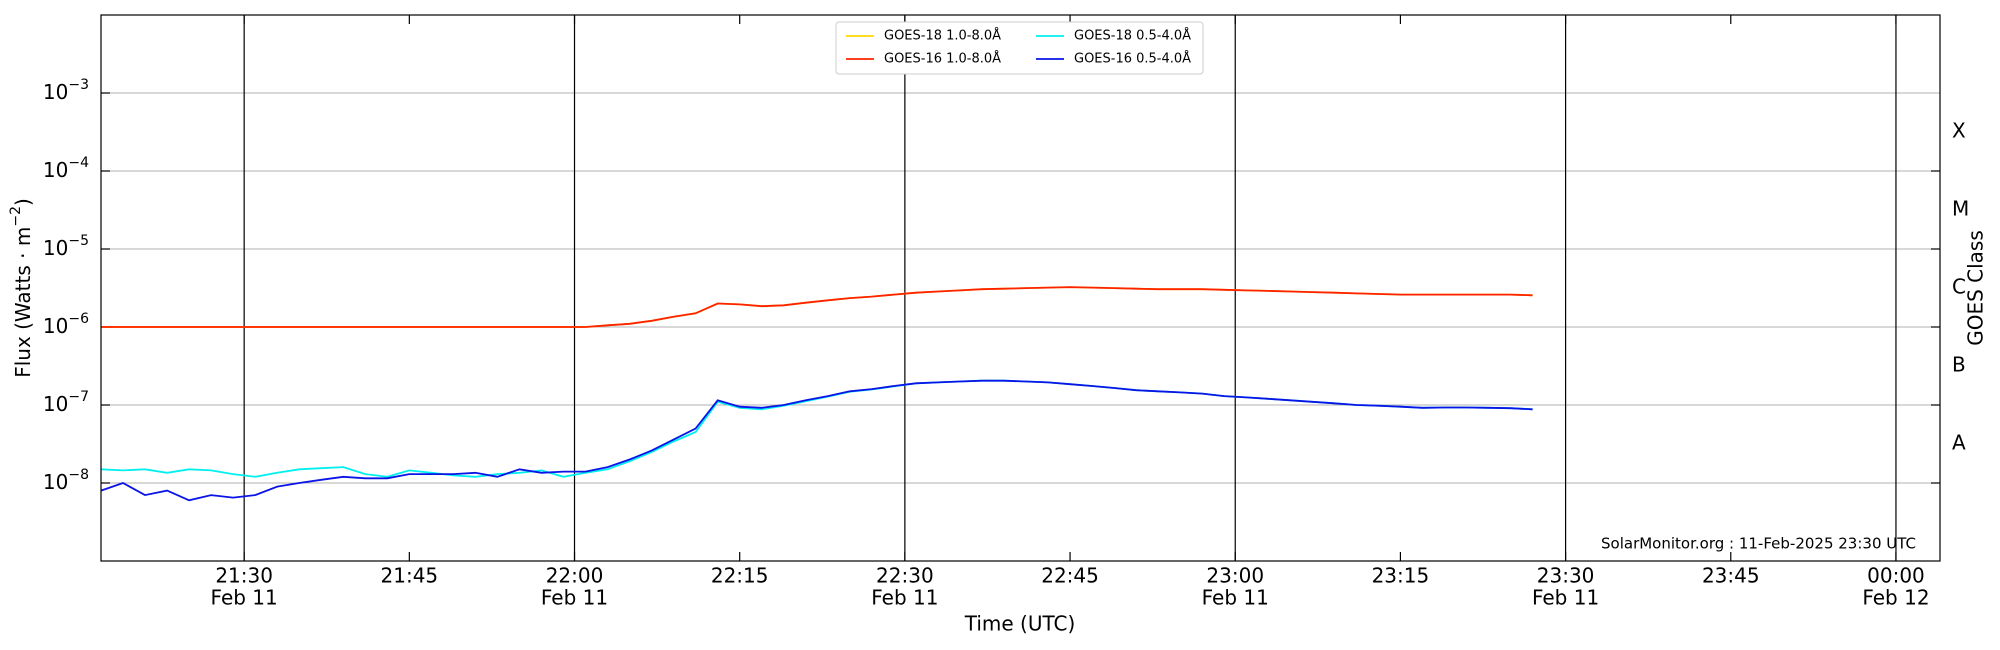 The image size is (2000, 650). What do you see at coordinates (1959, 287) in the screenshot?
I see `y2-tick-label: C` at bounding box center [1959, 287].